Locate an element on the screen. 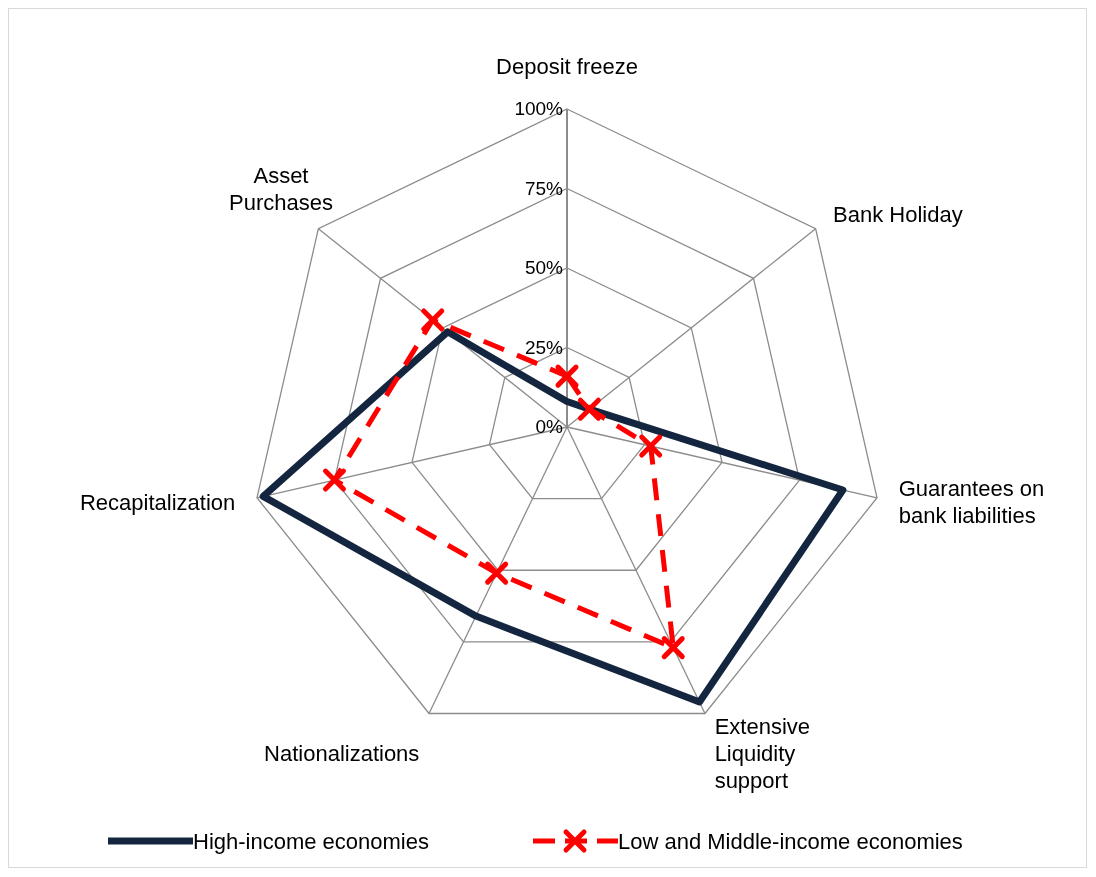  spoke-label: Recapitalization is located at coordinates (157, 502).